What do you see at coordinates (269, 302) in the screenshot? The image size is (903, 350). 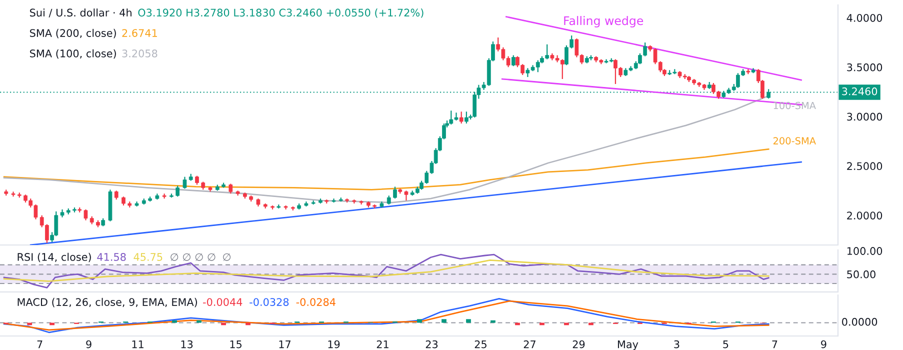 I see `annotation: -0.0328` at bounding box center [269, 302].